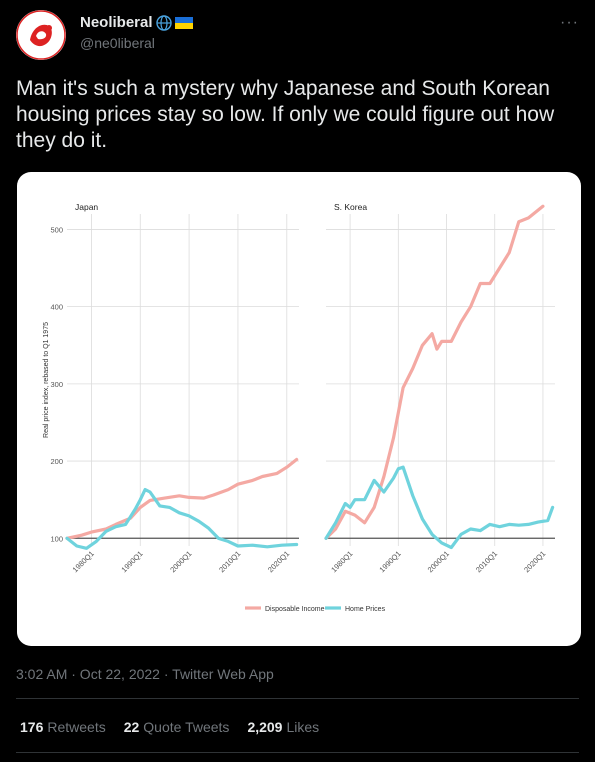 This screenshot has height=762, width=595. What do you see at coordinates (303, 727) in the screenshot?
I see `likes-label: Likes` at bounding box center [303, 727].